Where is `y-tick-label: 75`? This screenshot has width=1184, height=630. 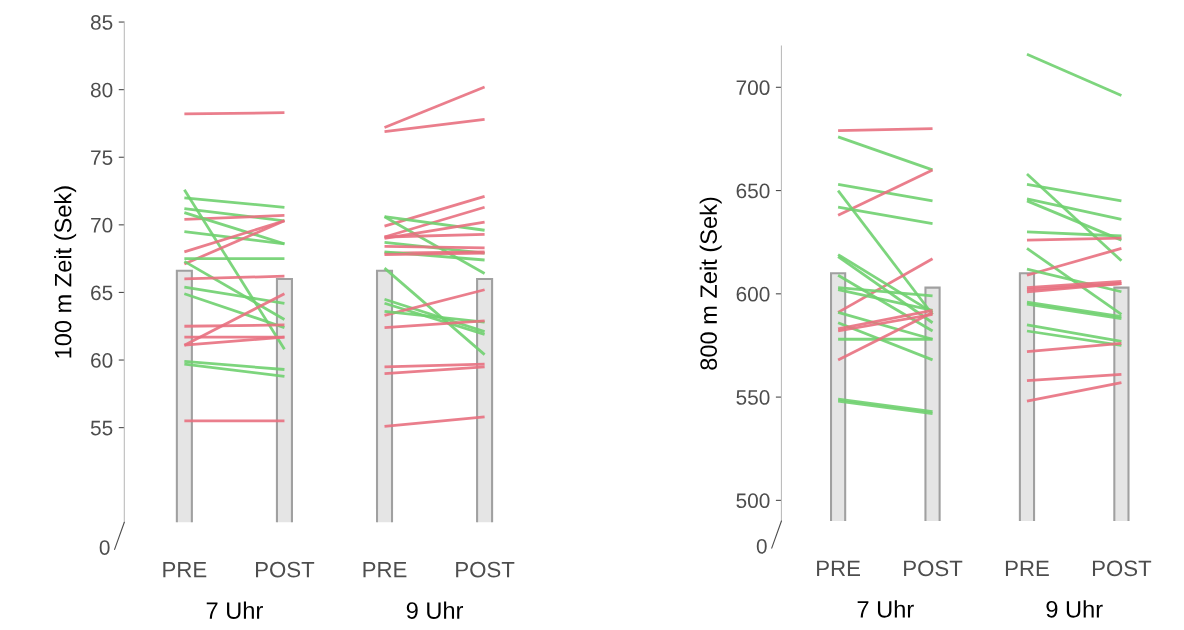
y-tick-label: 75 is located at coordinates (102, 157).